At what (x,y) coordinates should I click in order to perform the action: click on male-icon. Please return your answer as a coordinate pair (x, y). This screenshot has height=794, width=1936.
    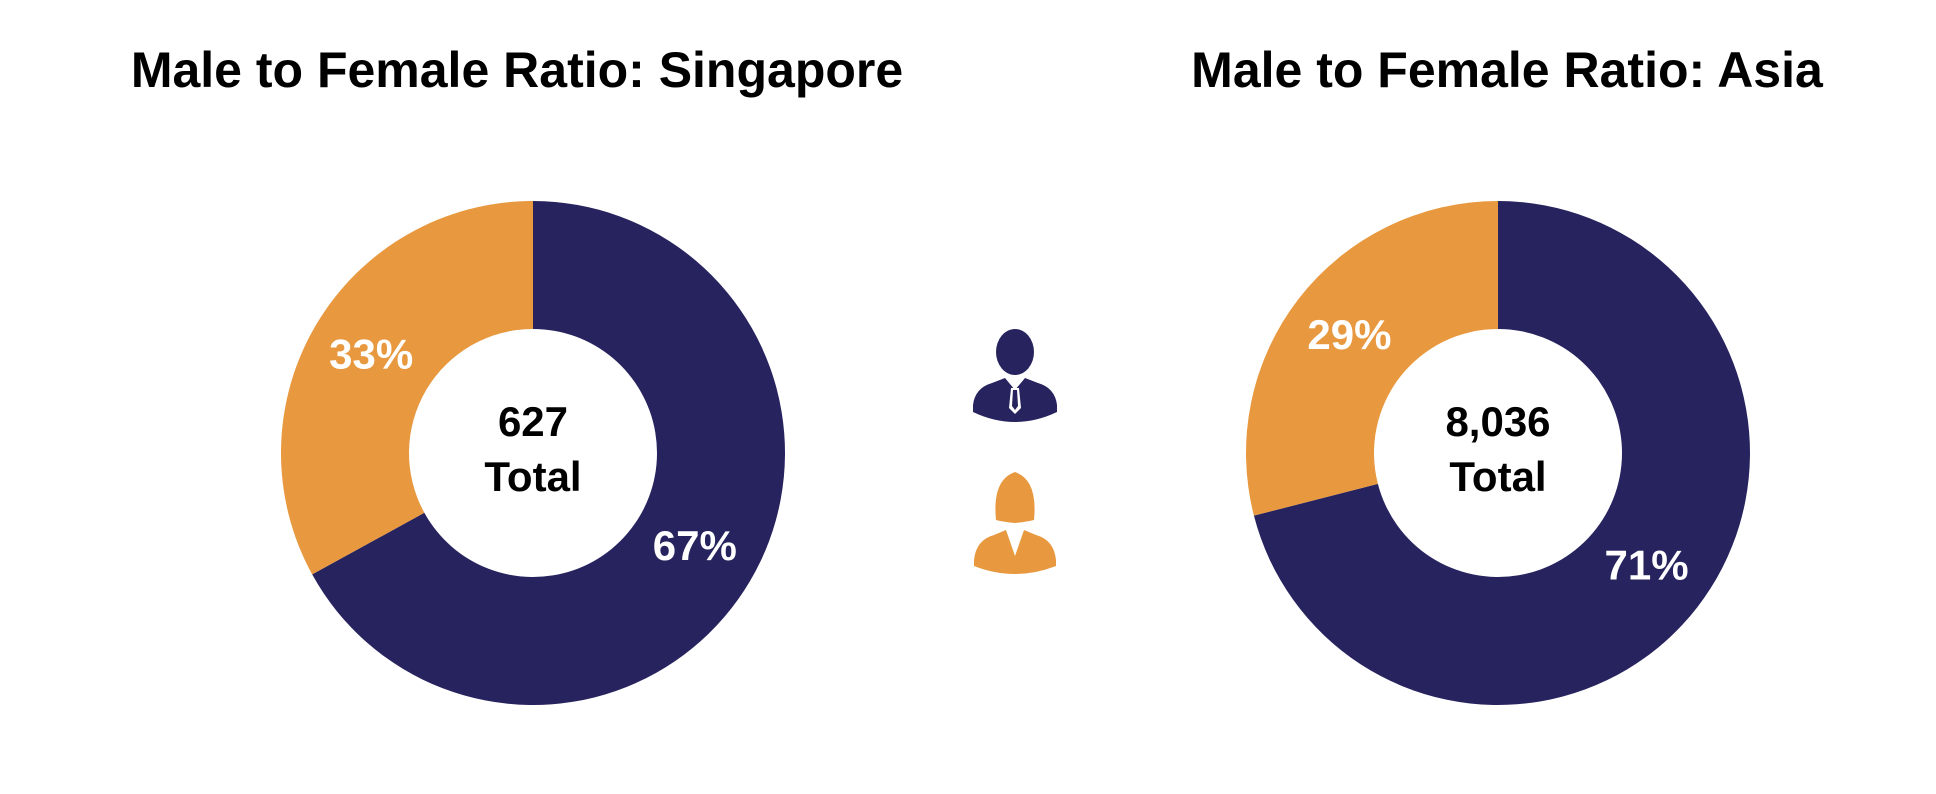
    Looking at the image, I should click on (1015, 375).